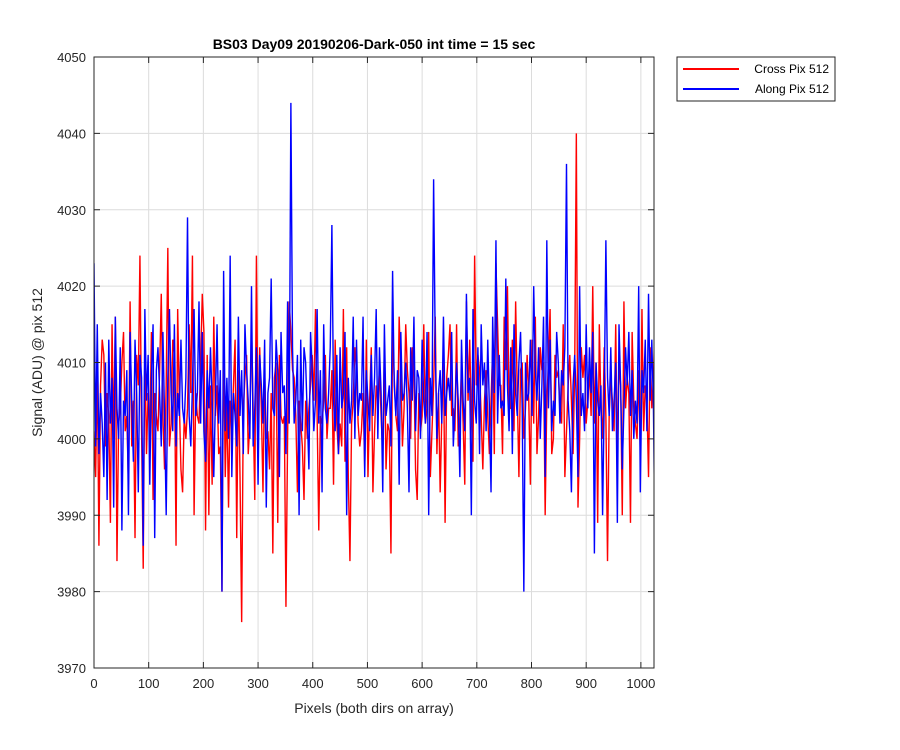 The image size is (900, 750). What do you see at coordinates (791, 69) in the screenshot?
I see `legend-label: Cross Pix 512` at bounding box center [791, 69].